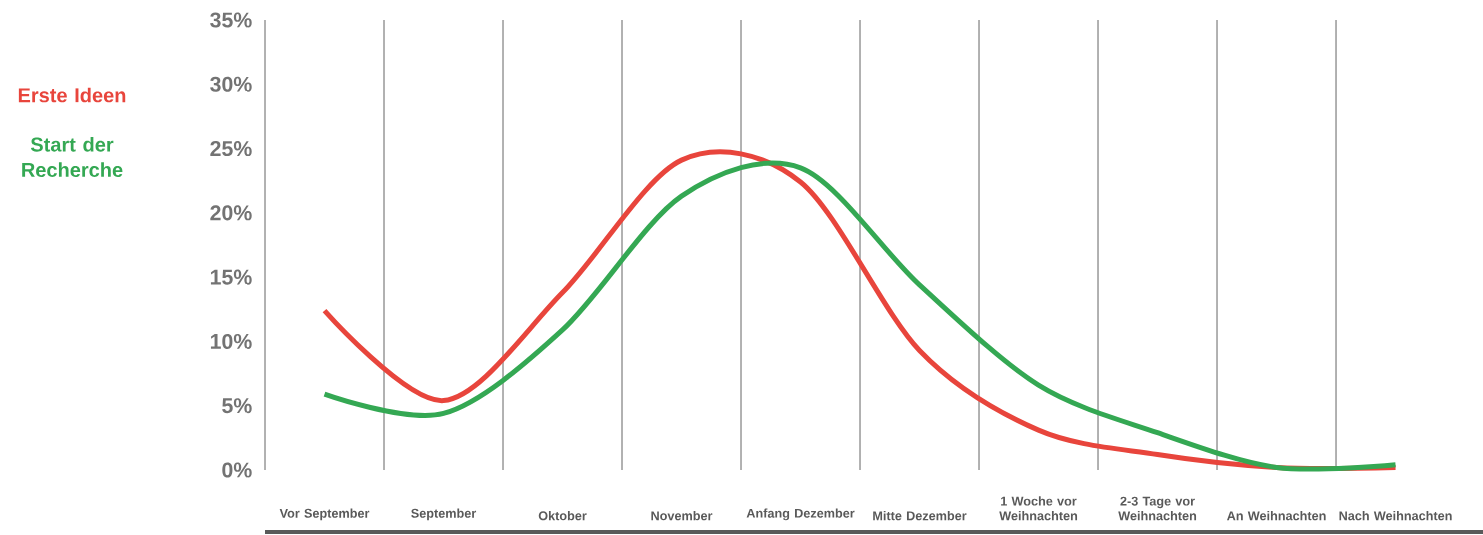  I want to click on y-tick-label: 10%, so click(231, 341).